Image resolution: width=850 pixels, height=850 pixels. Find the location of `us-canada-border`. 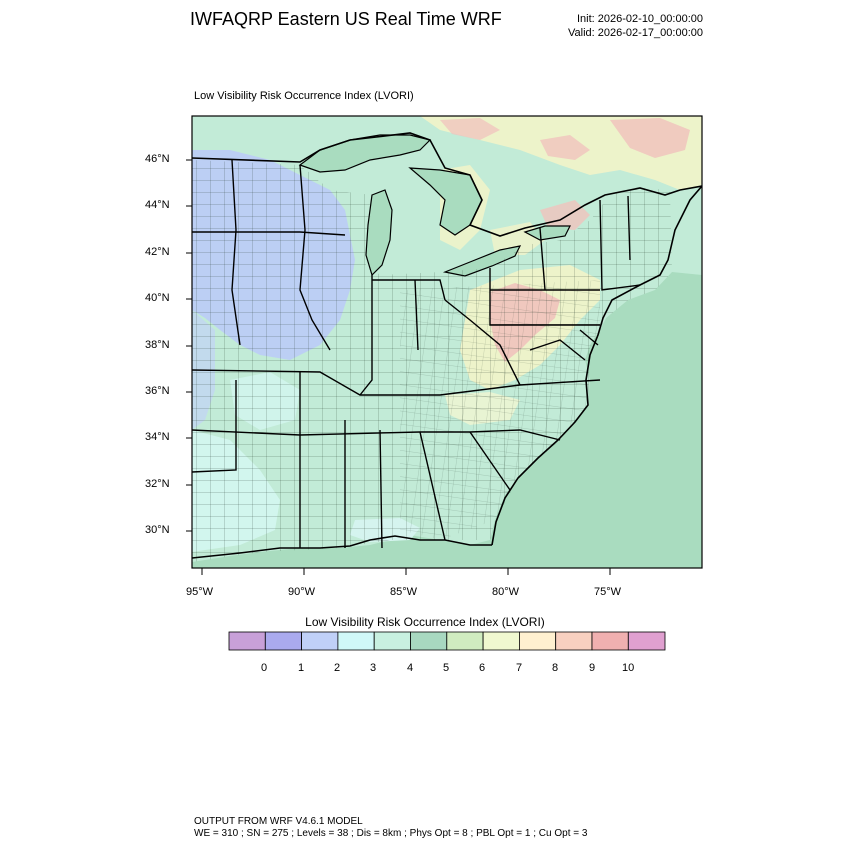

us-canada-border is located at coordinates (447, 184).